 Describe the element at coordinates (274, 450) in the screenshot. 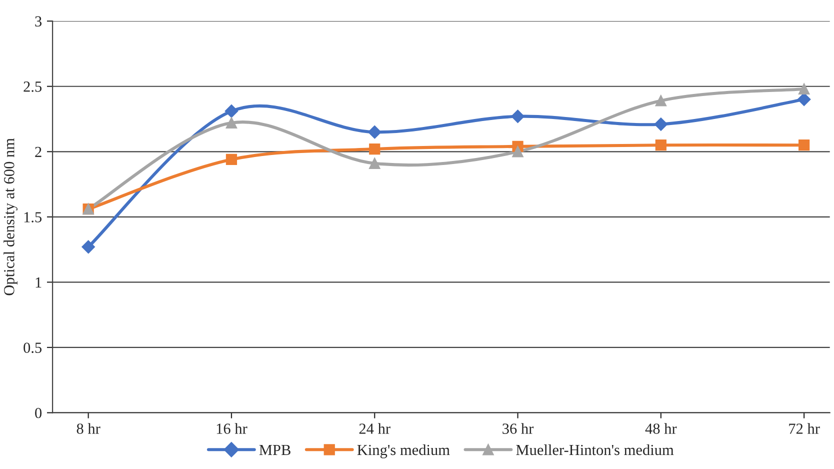

I see `legend-label: MPB` at that location.